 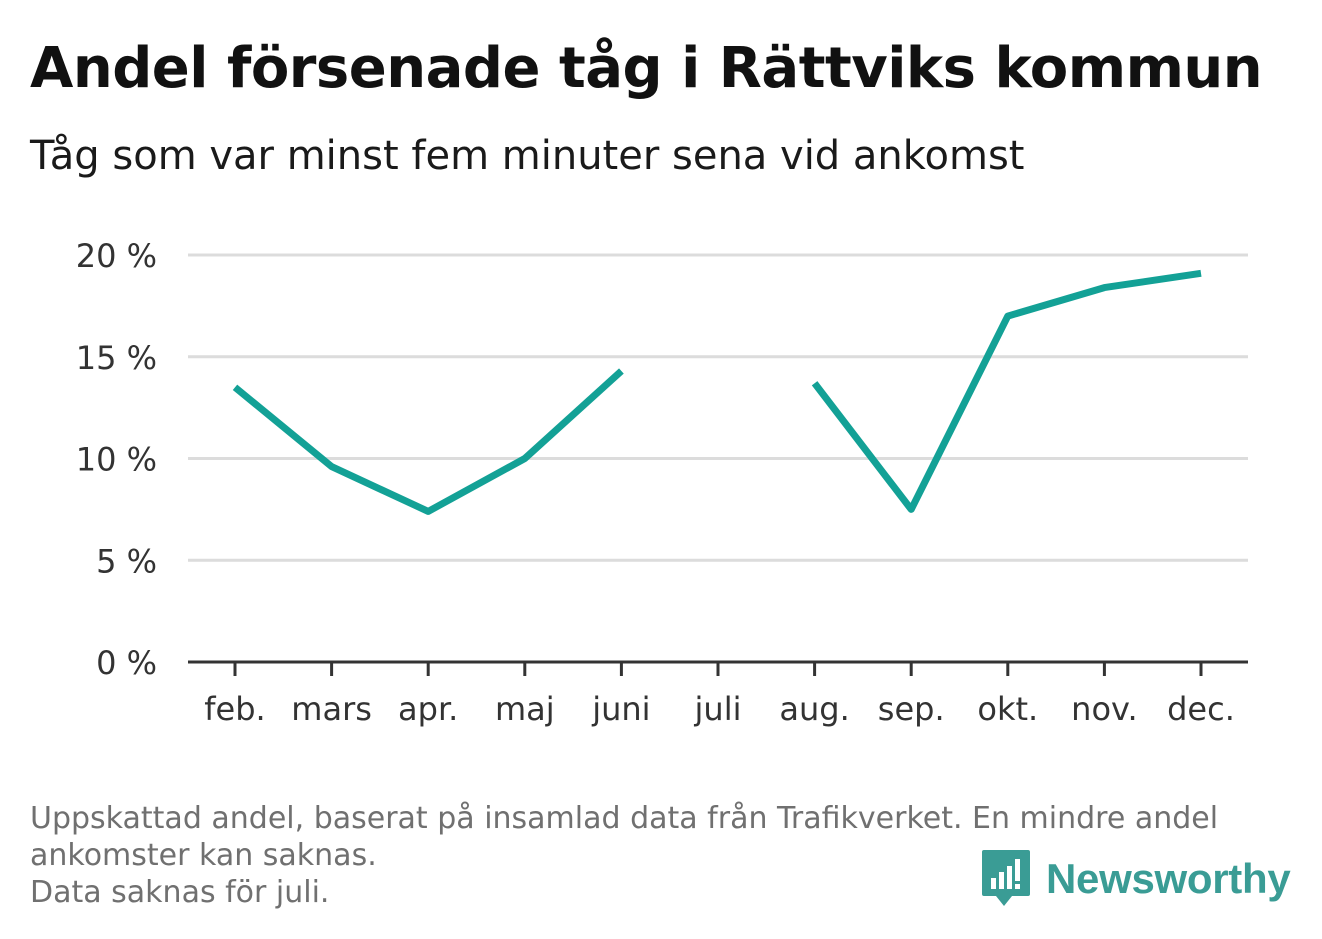 I want to click on y-axis-ticks: 0 % 5 % 10 % 15 % 20 %, so click(x=116, y=459).